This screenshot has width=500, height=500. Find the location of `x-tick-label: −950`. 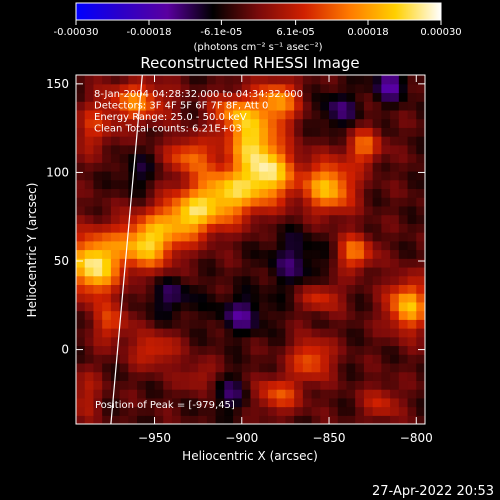

x-tick-label: −950 is located at coordinates (154, 438).